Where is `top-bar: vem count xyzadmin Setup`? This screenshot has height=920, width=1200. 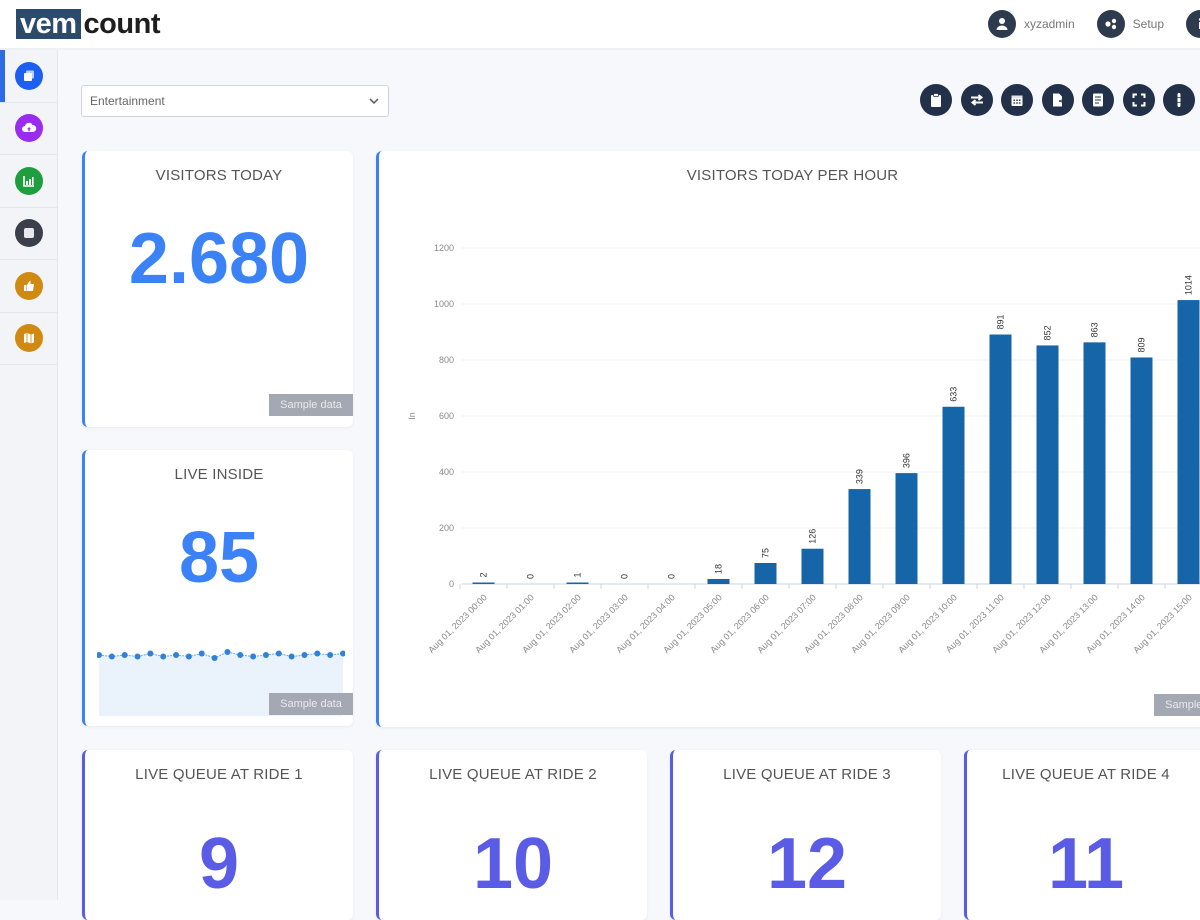 top-bar: vem count xyzadmin Setup is located at coordinates (600, 25).